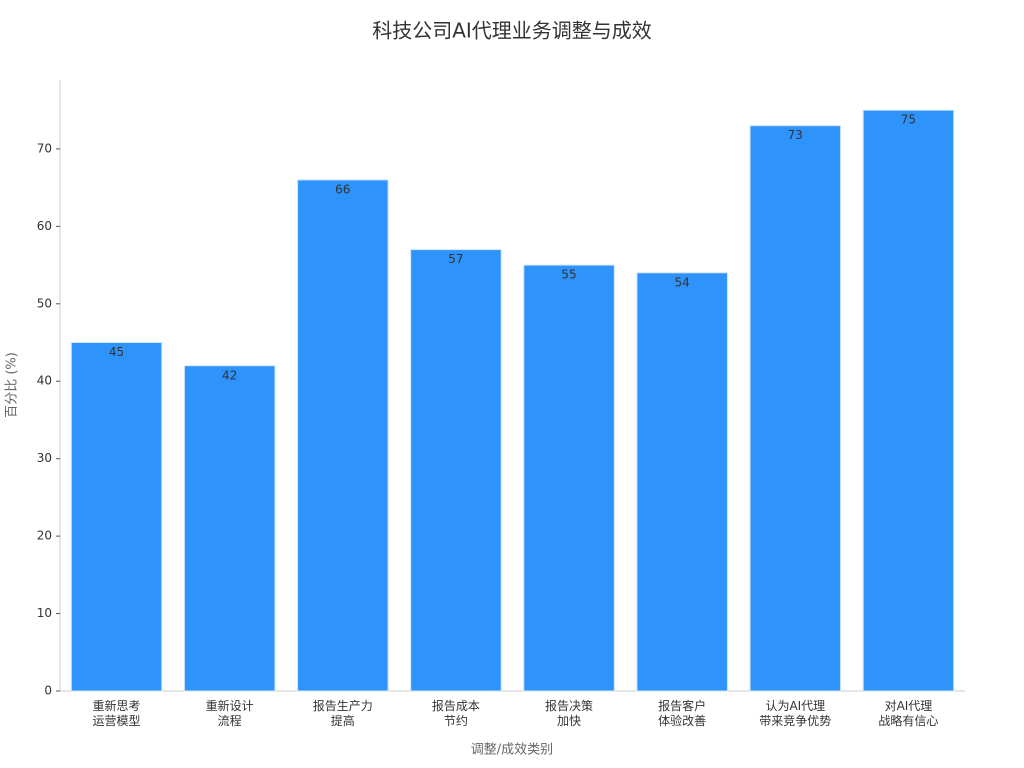 This screenshot has width=1024, height=768. I want to click on x-tick-label: 报告生产力 提高, so click(342, 713).